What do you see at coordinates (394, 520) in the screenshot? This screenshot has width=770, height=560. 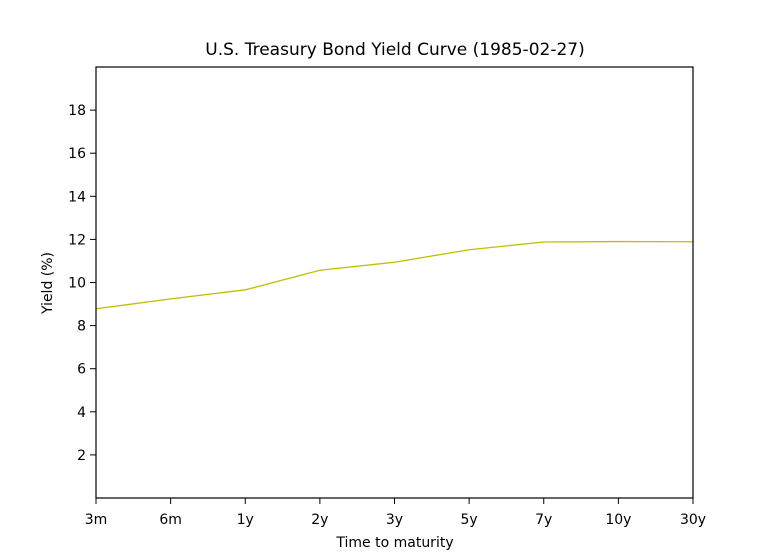 I see `x-tick-label-3y: 3y` at bounding box center [394, 520].